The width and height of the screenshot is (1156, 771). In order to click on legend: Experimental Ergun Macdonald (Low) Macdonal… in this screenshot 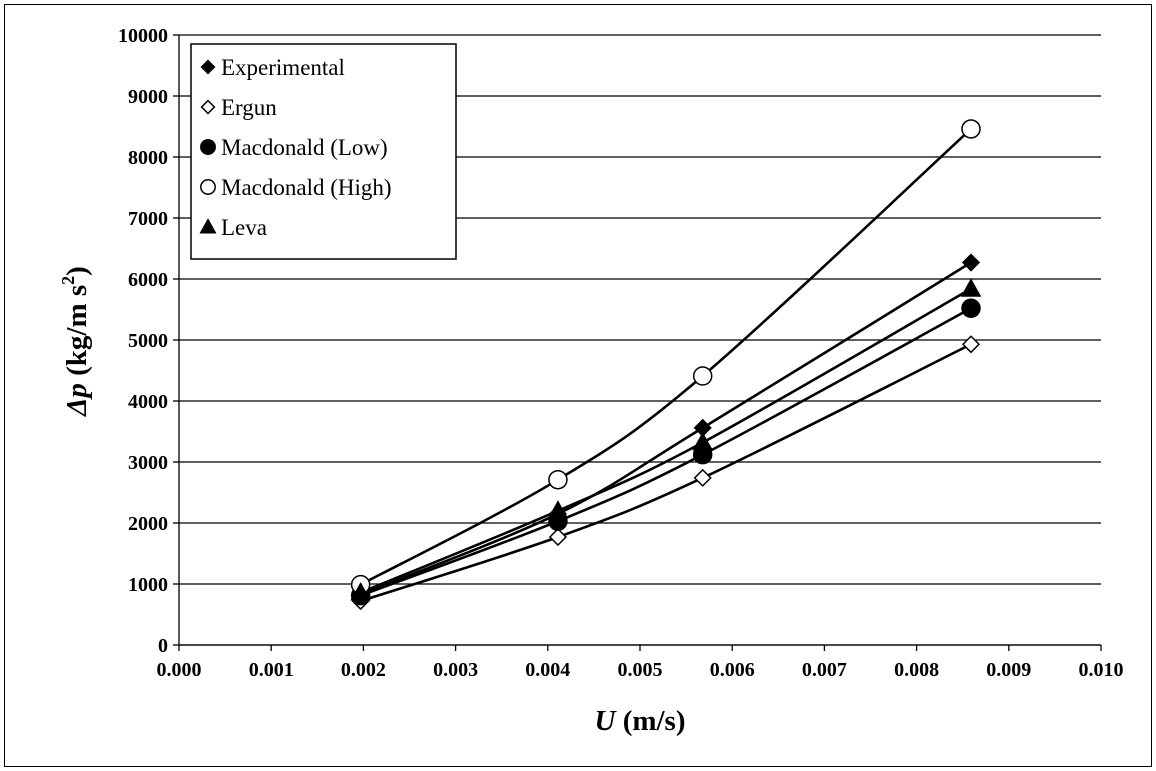, I will do `click(323, 151)`.